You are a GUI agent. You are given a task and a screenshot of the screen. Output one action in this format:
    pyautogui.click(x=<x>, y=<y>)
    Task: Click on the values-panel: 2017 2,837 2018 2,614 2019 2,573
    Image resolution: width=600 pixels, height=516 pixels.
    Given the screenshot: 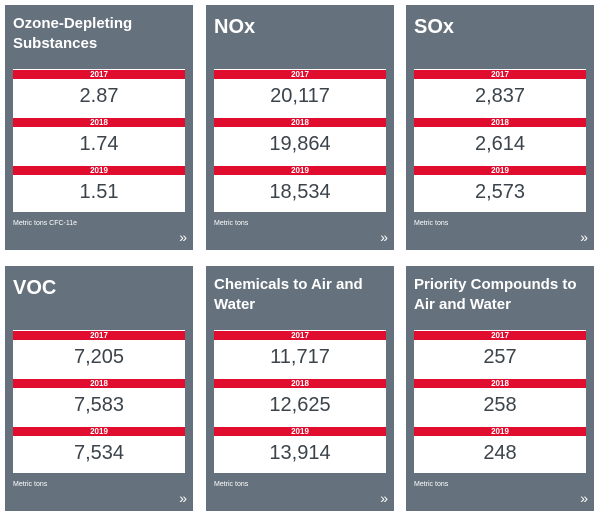 What is the action you would take?
    pyautogui.click(x=500, y=140)
    